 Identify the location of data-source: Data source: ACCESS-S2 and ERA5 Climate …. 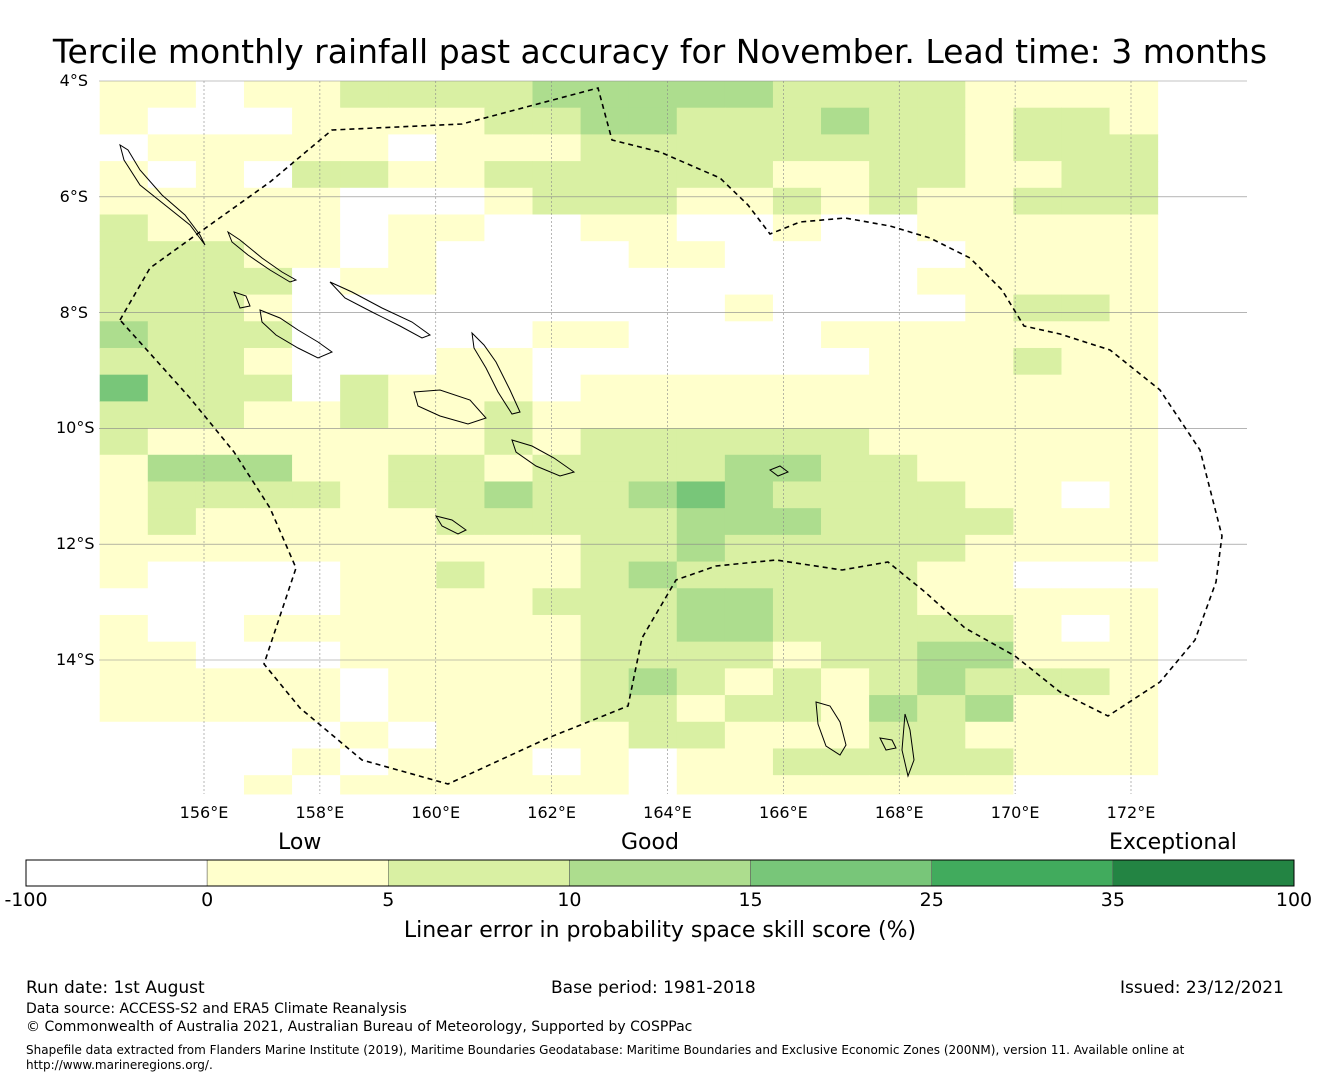
(216, 1009).